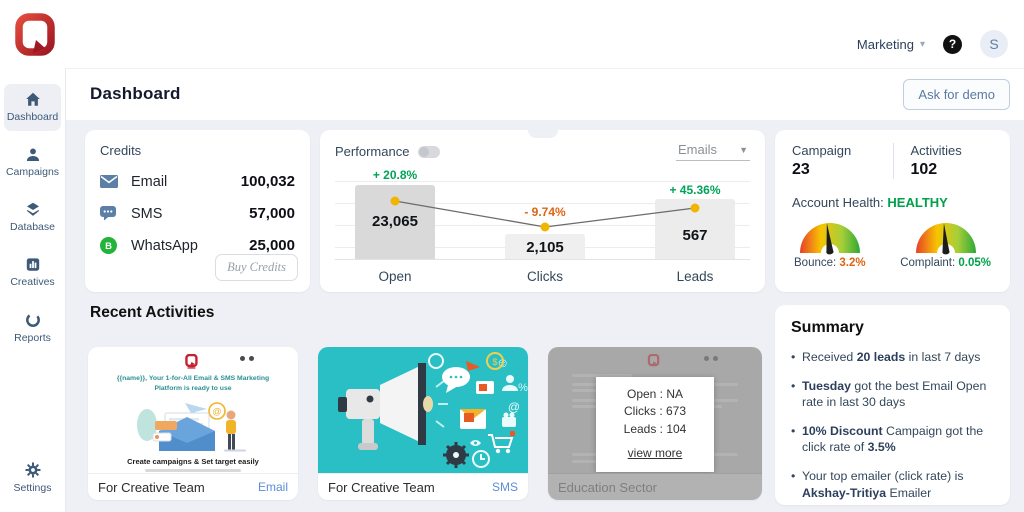  Describe the element at coordinates (924, 169) in the screenshot. I see `activities-value: 102` at that location.